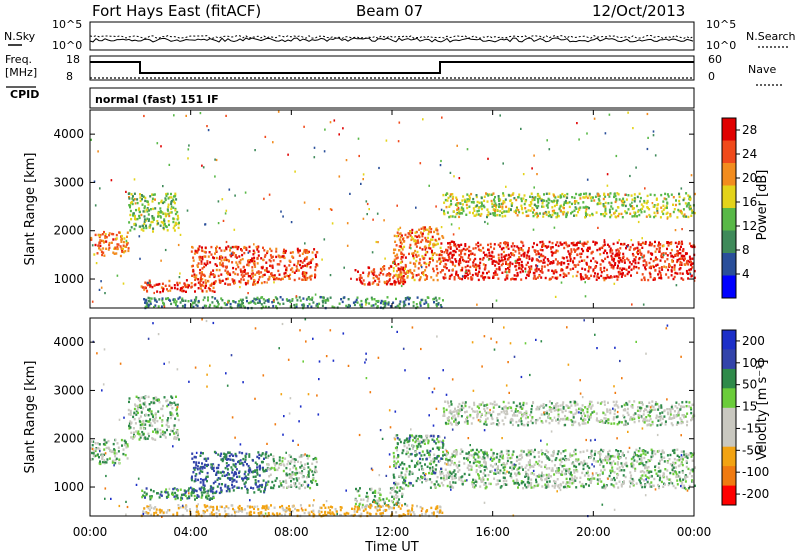 Image resolution: width=800 pixels, height=554 pixels. What do you see at coordinates (392, 36) in the screenshot?
I see `noise-panel-frame` at bounding box center [392, 36].